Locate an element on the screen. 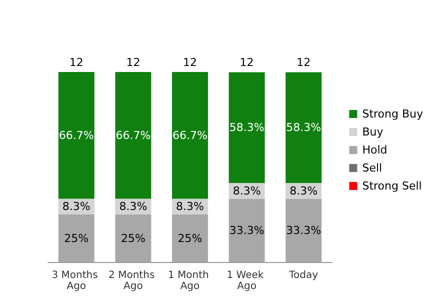 The image size is (440, 300). legend-label: Buy is located at coordinates (373, 132).